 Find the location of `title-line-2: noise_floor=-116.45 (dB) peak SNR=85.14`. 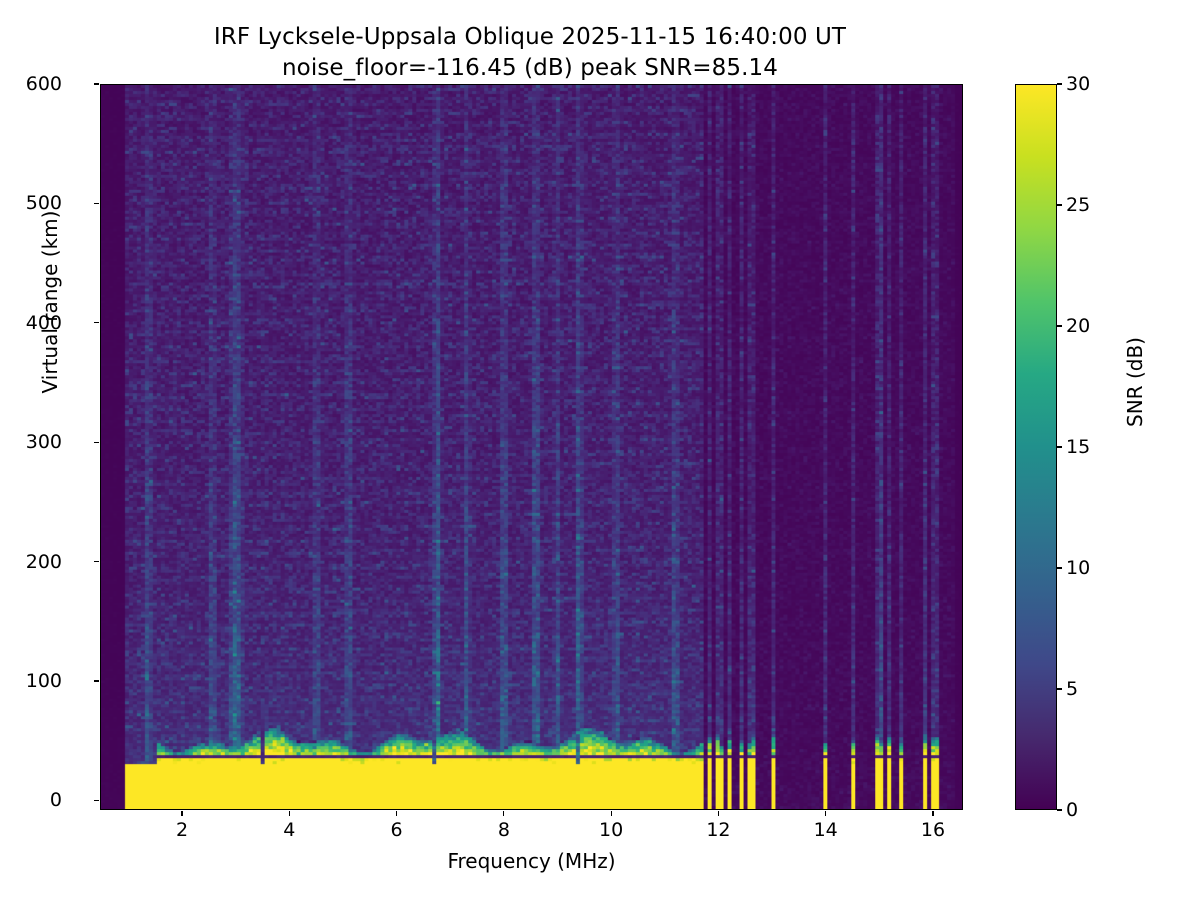

title-line-2: noise_floor=-116.45 (dB) peak SNR=85.14 is located at coordinates (530, 67).